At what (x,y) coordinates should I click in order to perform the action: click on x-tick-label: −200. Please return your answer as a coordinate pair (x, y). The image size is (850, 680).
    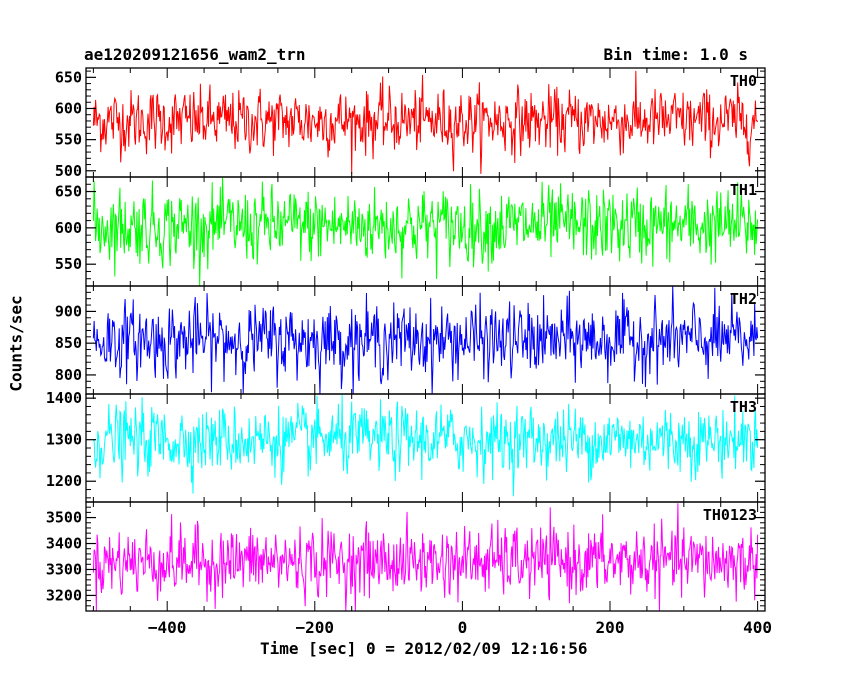
    Looking at the image, I should click on (315, 627).